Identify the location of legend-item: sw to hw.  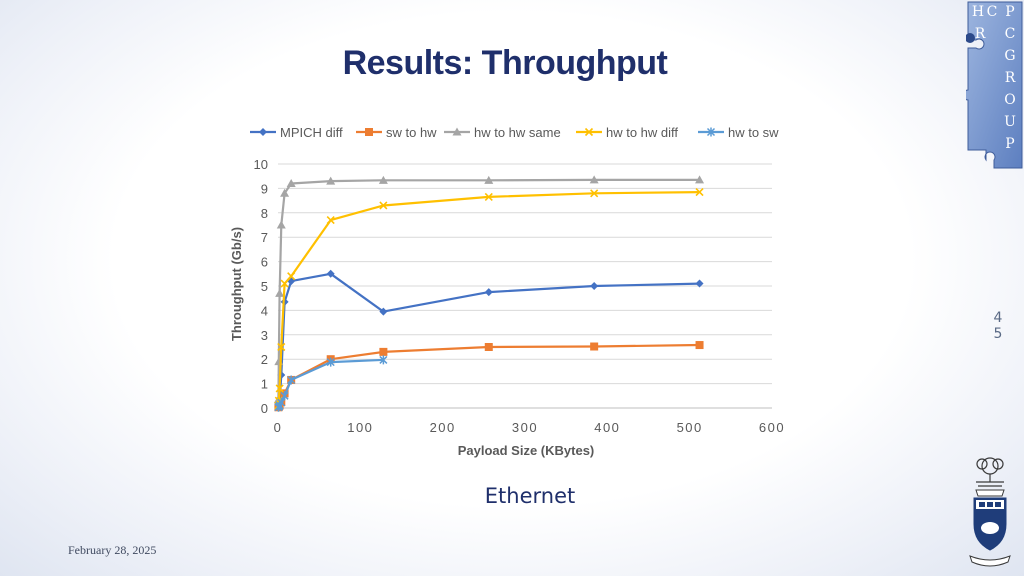
(396, 132).